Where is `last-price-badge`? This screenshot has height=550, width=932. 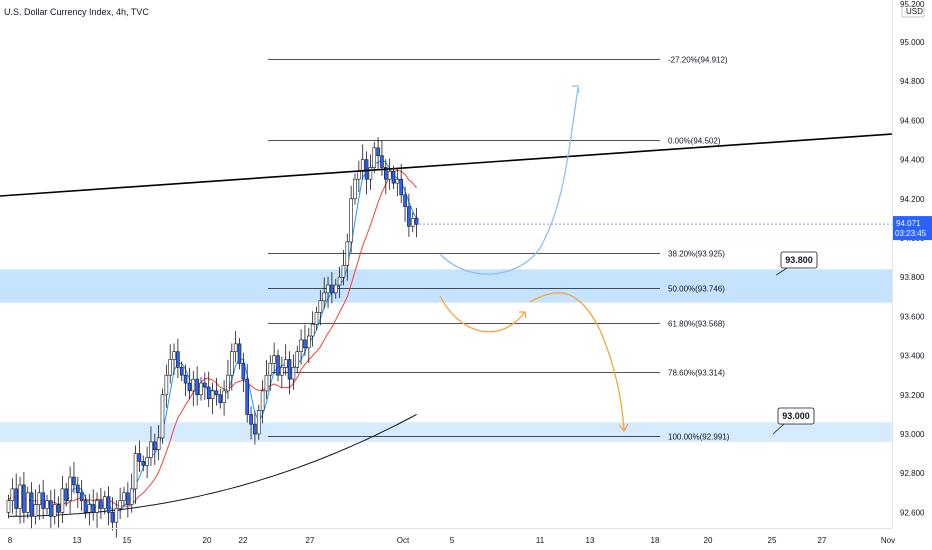
last-price-badge is located at coordinates (912, 228).